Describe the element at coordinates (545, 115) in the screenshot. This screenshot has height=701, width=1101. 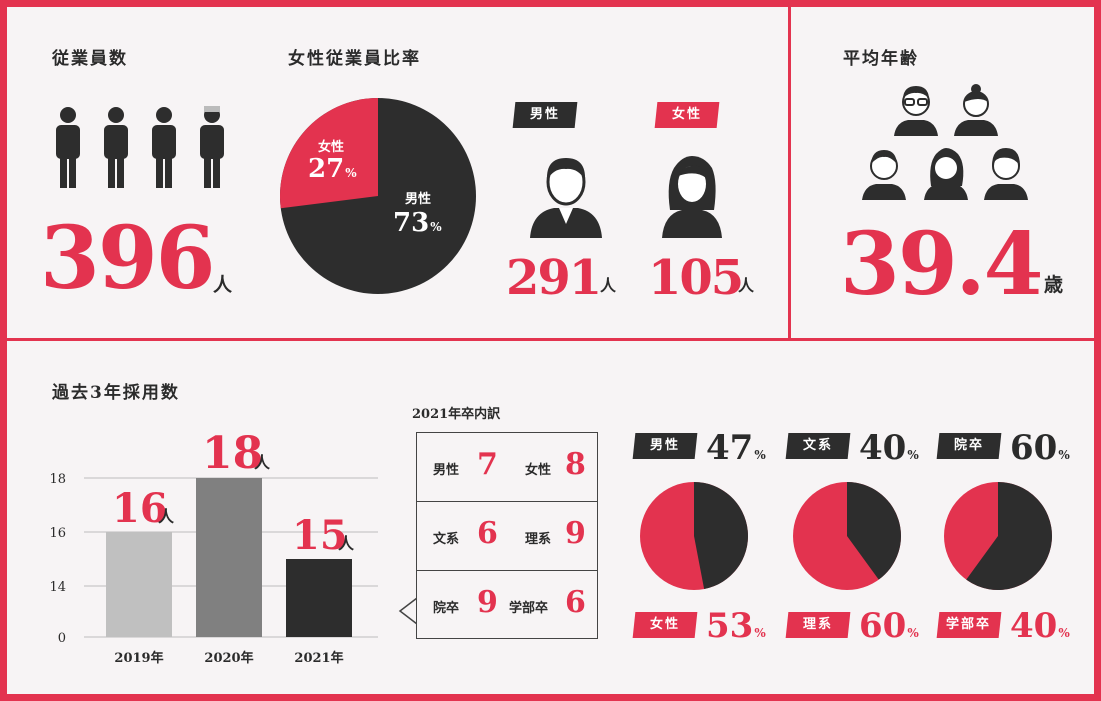
I see `male-tag: 男性` at that location.